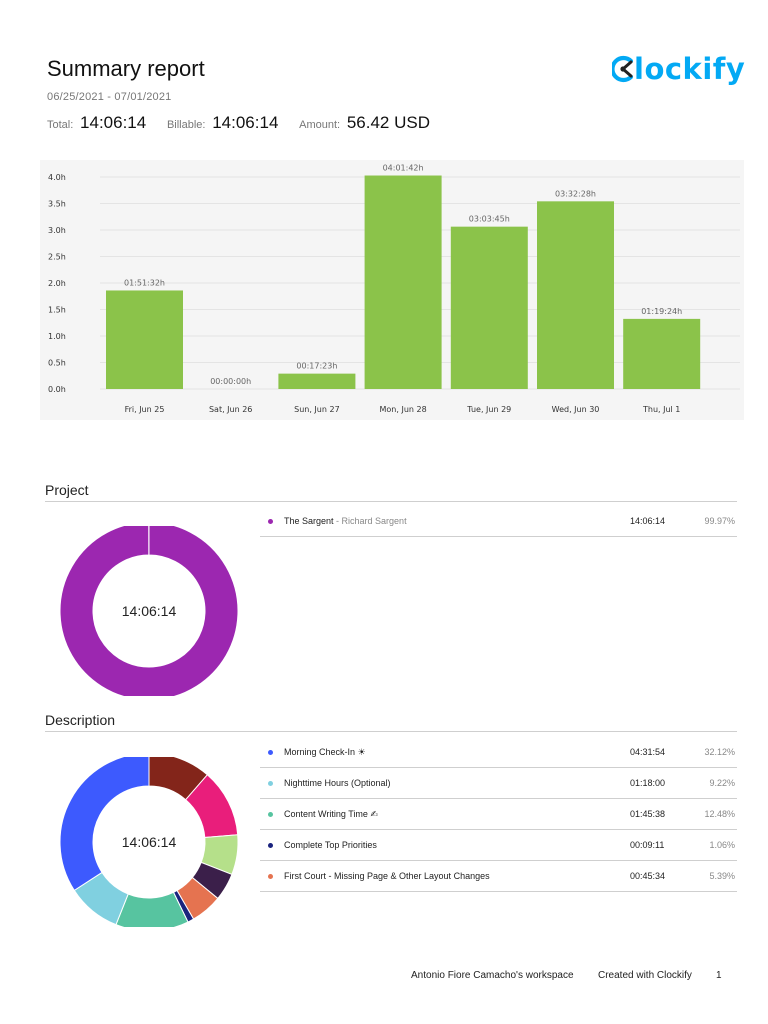 The width and height of the screenshot is (768, 1024). What do you see at coordinates (370, 521) in the screenshot?
I see `client-name: - Richard Sargent` at bounding box center [370, 521].